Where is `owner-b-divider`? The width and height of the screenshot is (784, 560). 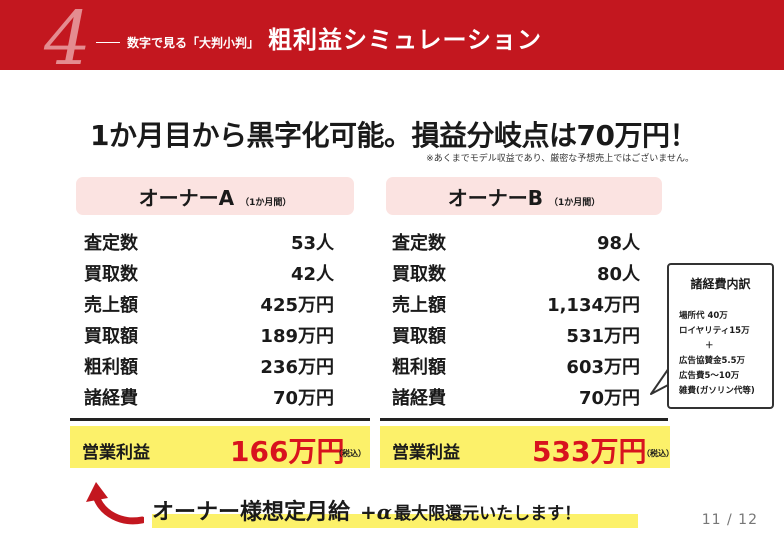 owner-b-divider is located at coordinates (524, 419).